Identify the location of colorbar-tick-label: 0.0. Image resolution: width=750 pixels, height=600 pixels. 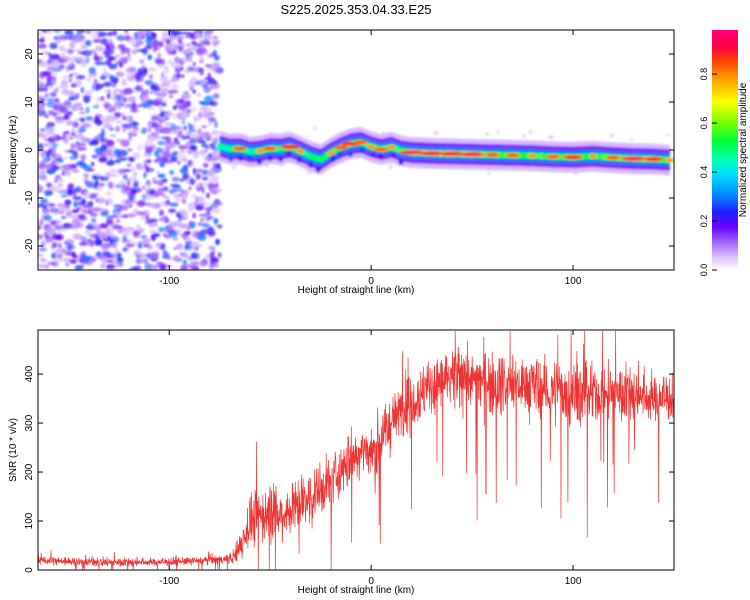
(704, 270).